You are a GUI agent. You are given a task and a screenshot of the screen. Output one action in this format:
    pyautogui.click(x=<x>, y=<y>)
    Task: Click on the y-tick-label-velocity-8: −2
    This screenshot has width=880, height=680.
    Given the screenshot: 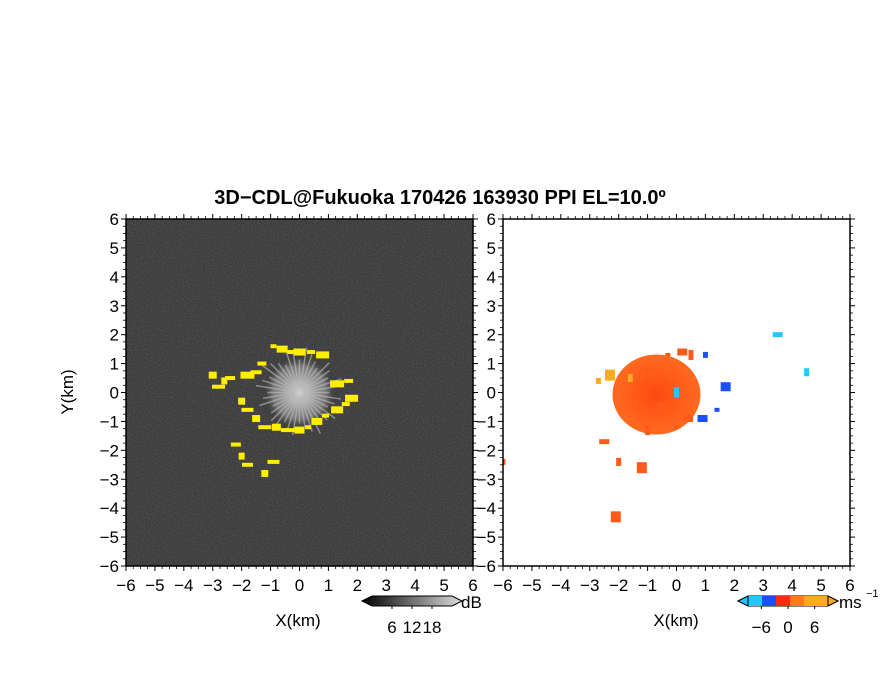 What is the action you would take?
    pyautogui.click(x=486, y=450)
    